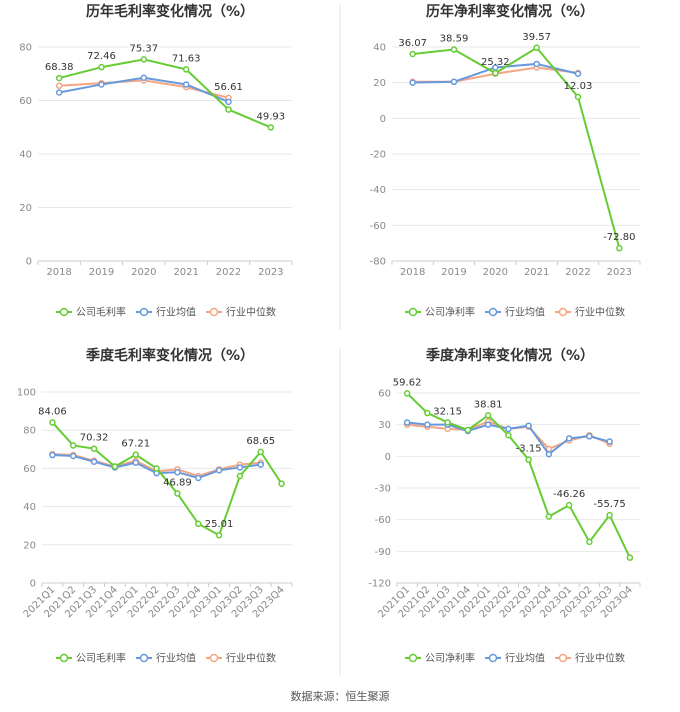  Describe the element at coordinates (58, 272) in the screenshot. I see `x-tick-label: 2018` at that location.